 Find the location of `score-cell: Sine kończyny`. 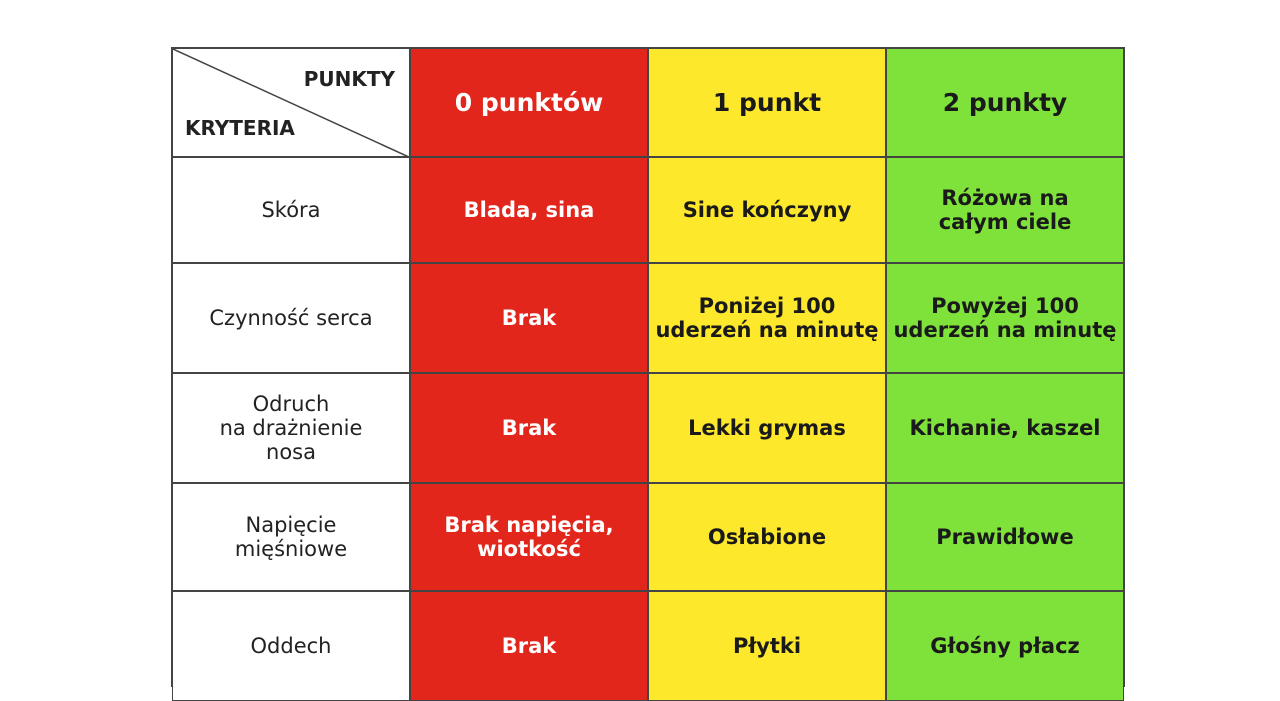

score-cell: Sine kończyny is located at coordinates (767, 210).